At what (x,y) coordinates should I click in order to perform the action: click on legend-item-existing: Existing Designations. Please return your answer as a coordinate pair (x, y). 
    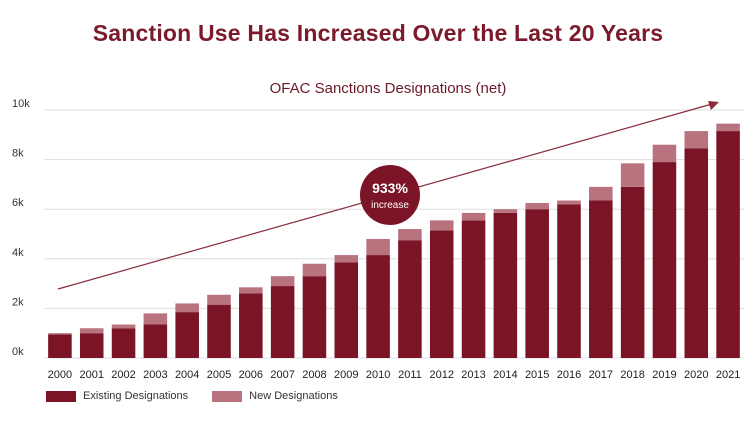
    Looking at the image, I should click on (117, 396).